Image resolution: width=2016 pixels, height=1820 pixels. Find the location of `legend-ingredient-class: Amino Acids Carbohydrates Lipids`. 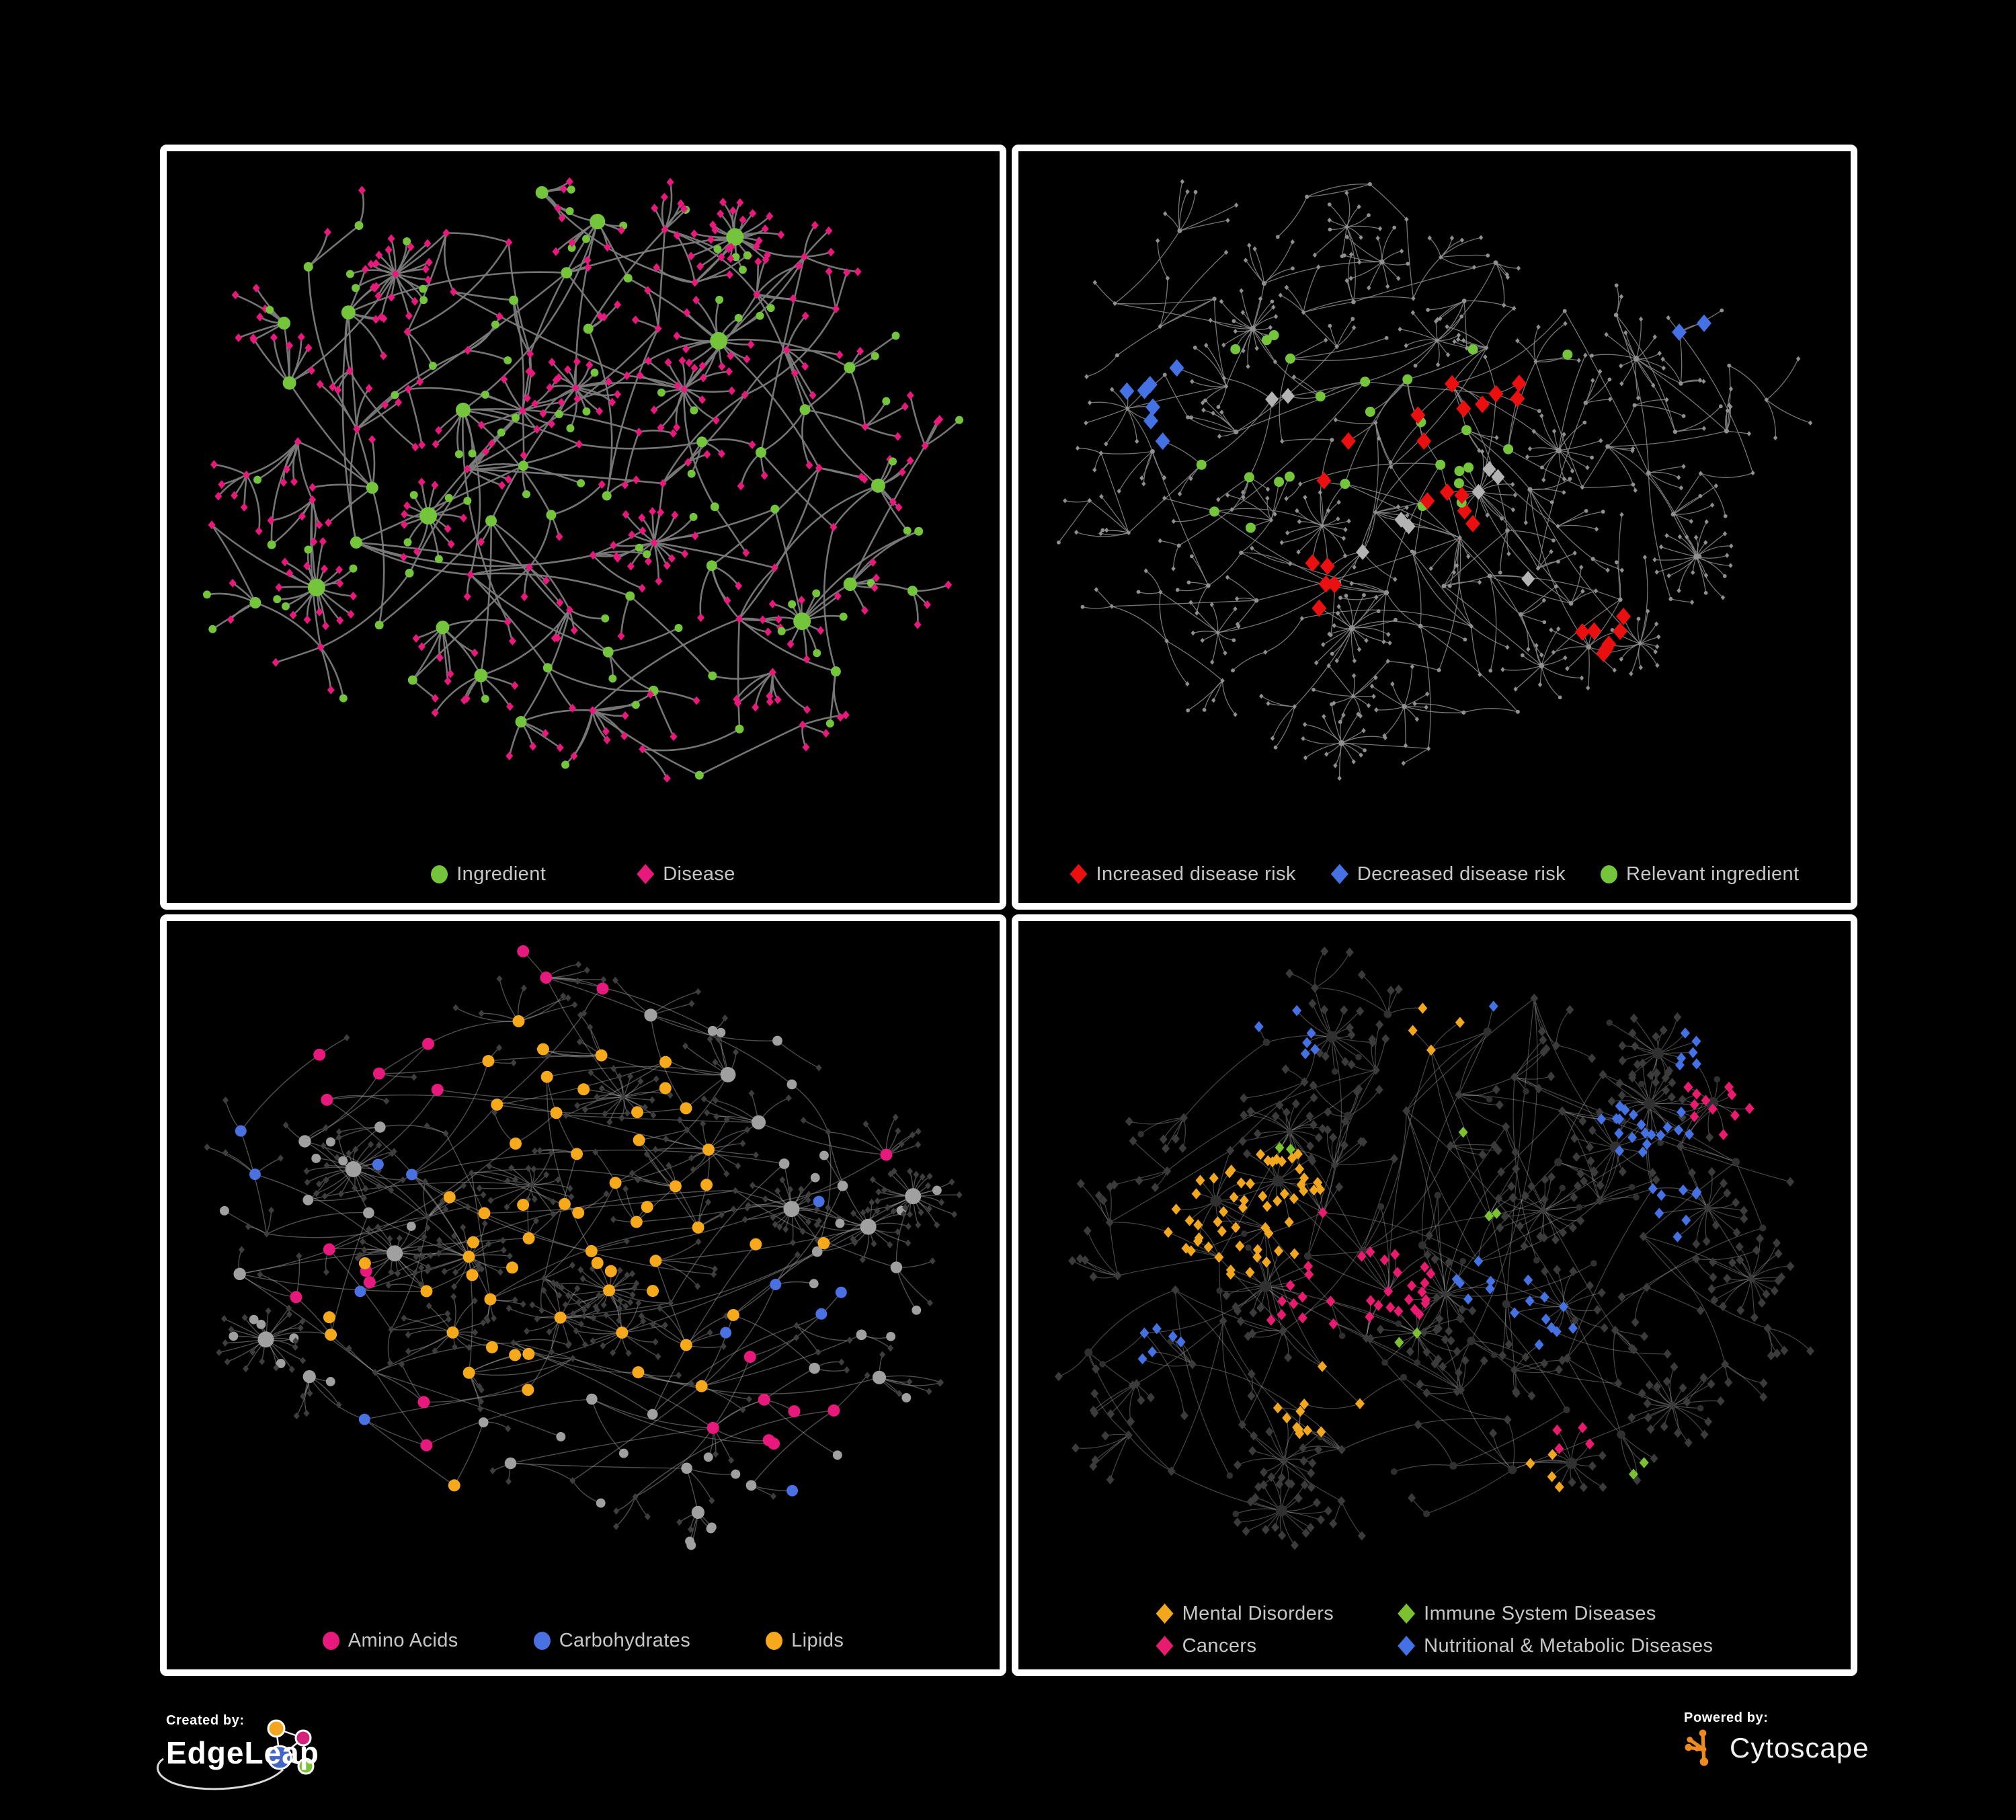

legend-ingredient-class: Amino Acids Carbohydrates Lipids is located at coordinates (583, 1641).